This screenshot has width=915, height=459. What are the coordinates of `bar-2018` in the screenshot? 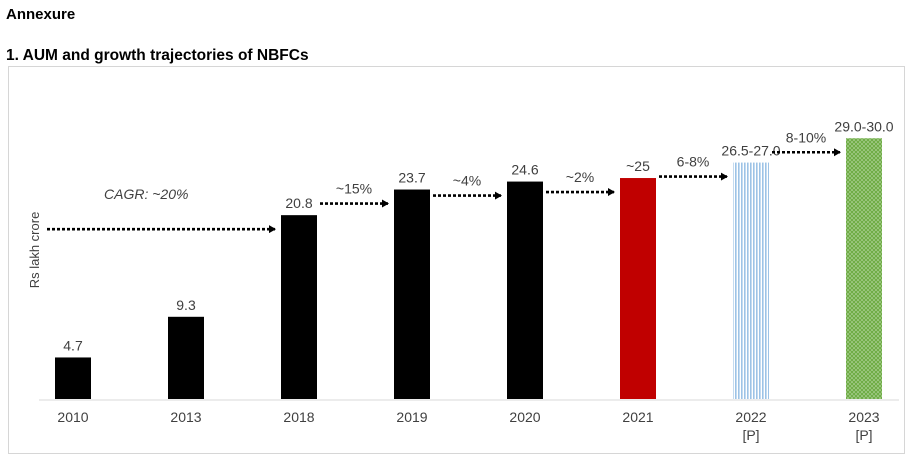 It's located at (299, 307).